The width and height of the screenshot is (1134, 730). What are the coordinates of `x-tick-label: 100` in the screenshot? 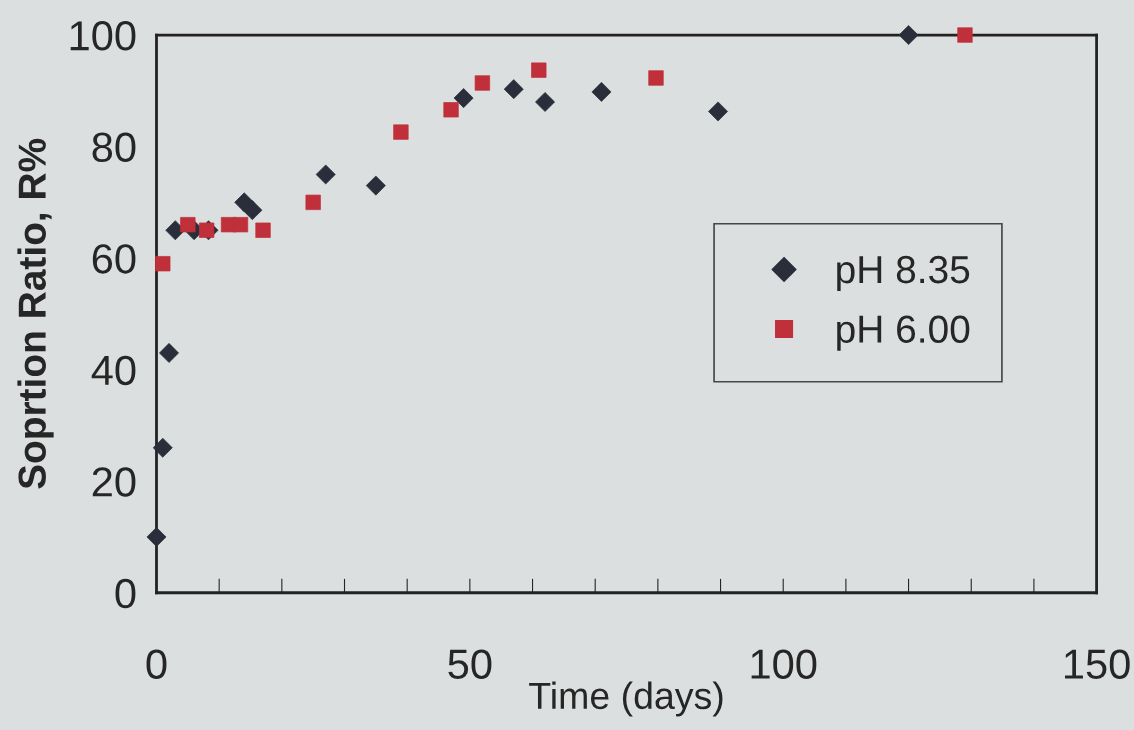 It's located at (784, 664).